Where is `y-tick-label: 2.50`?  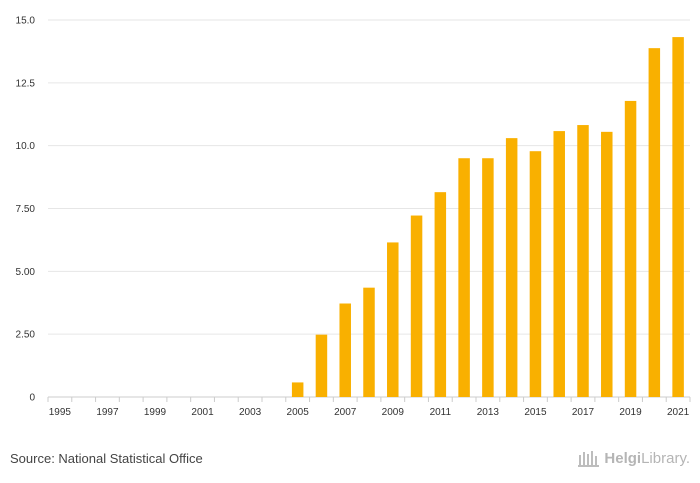
y-tick-label: 2.50 is located at coordinates (26, 335).